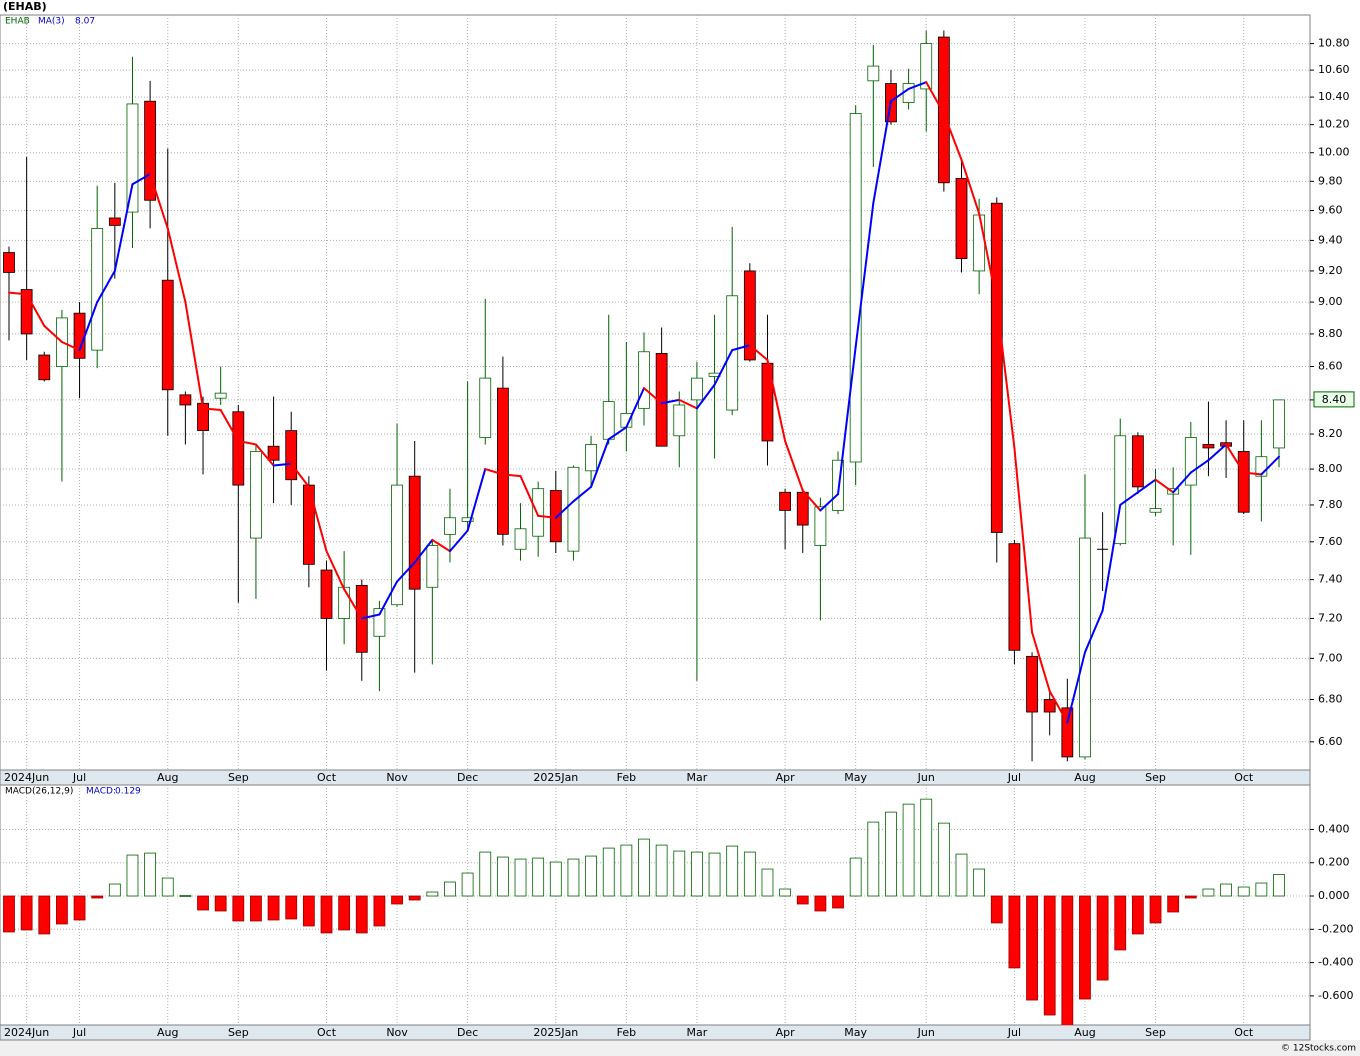  I want to click on y-tick-label: 8.80, so click(1330, 333).